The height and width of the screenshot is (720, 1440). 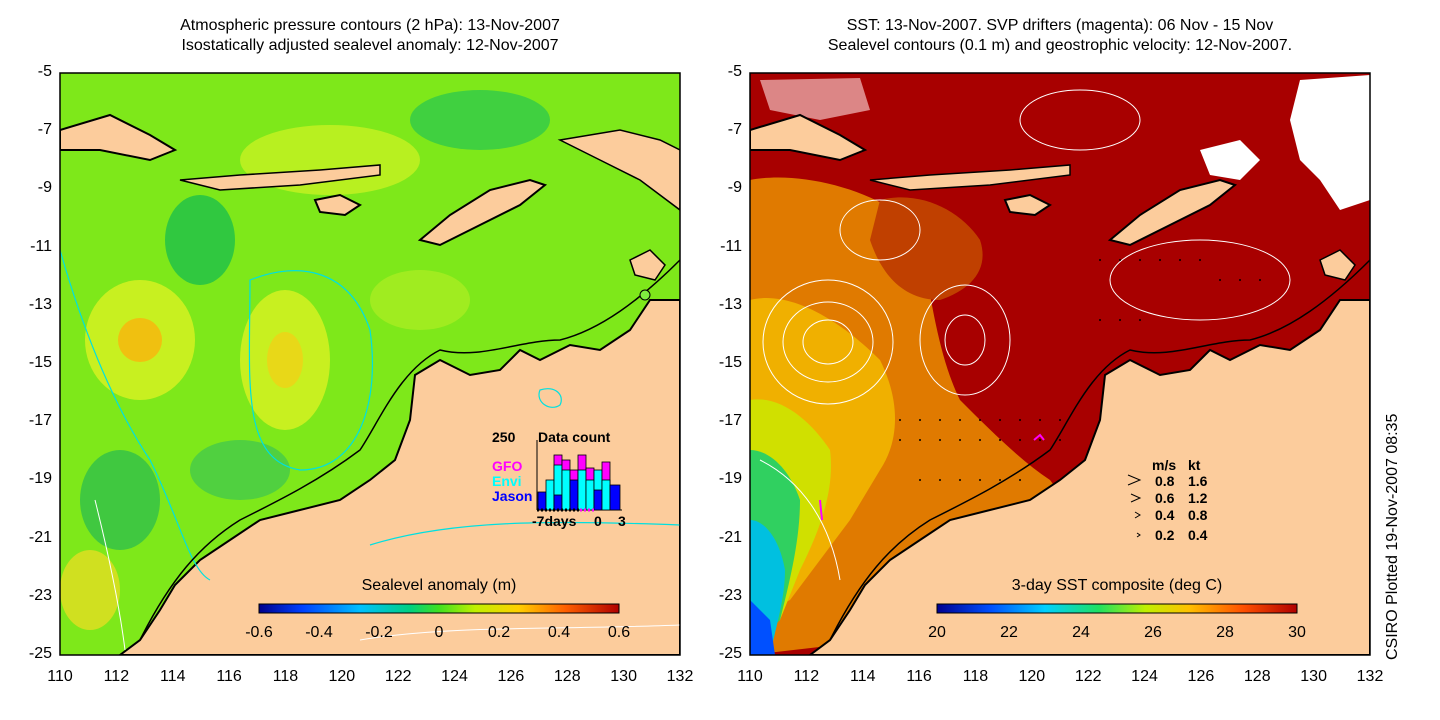 What do you see at coordinates (1117, 585) in the screenshot?
I see `right-colorbar-label: 3-day SST composite (deg C)` at bounding box center [1117, 585].